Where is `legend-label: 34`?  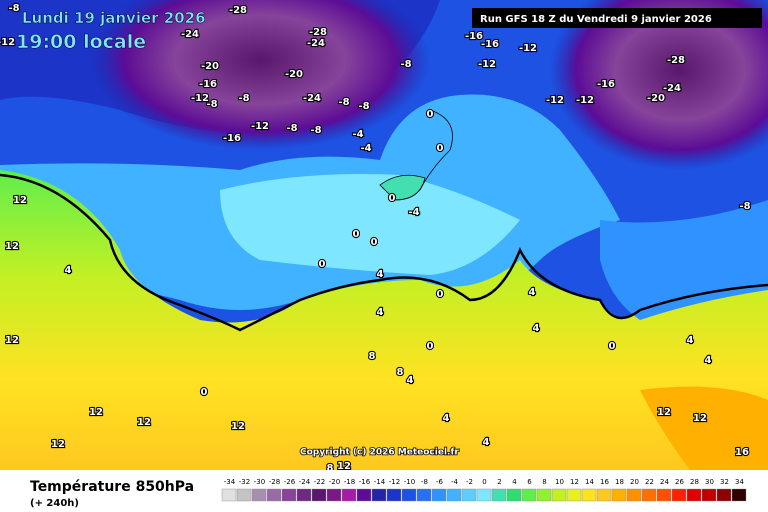 legend-label: 34 is located at coordinates (739, 482).